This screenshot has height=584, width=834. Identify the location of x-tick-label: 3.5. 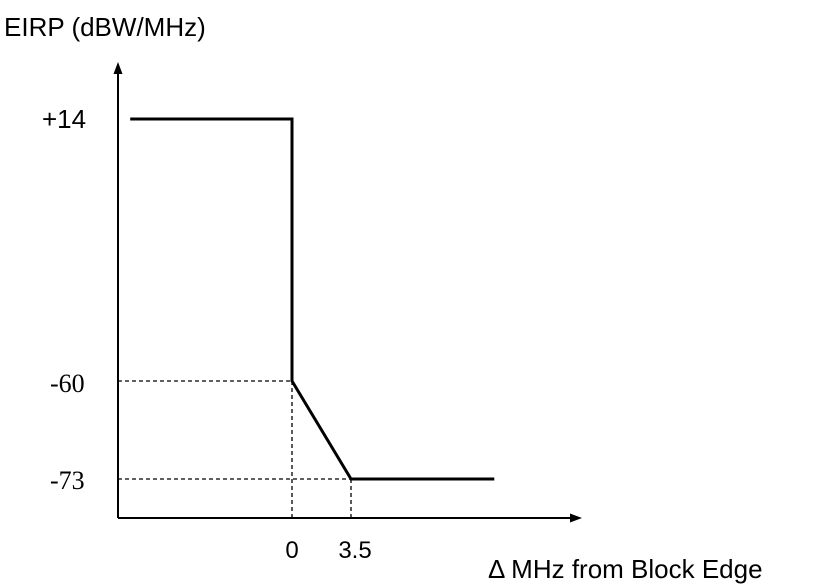
(354, 550).